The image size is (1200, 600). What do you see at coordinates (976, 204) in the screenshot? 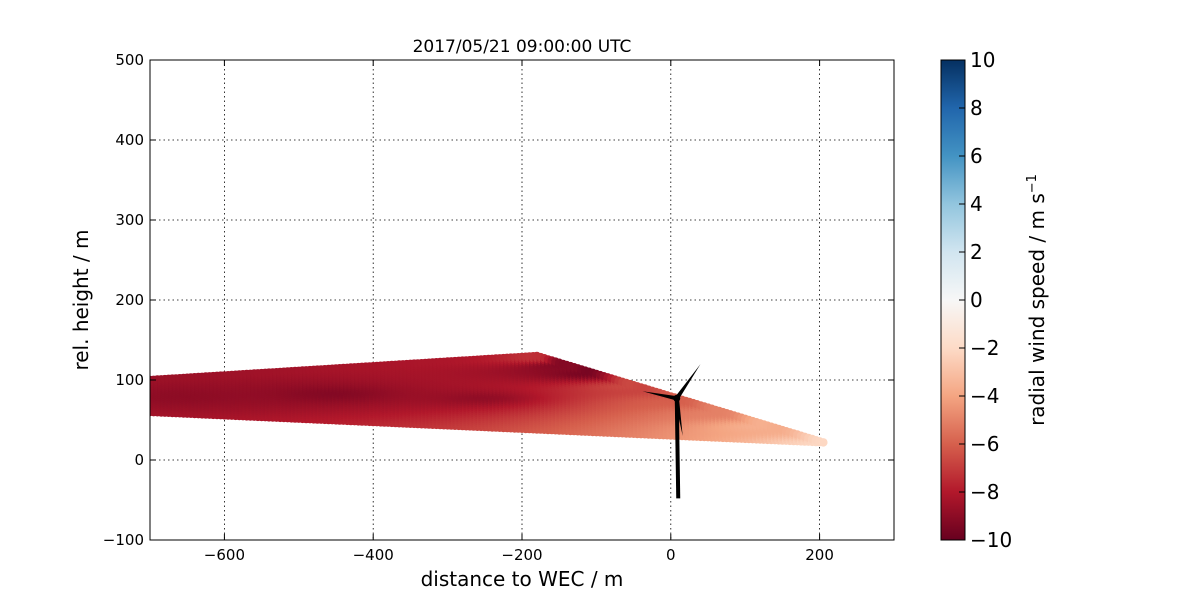
I see `colorbar-tick-label: 4` at bounding box center [976, 204].